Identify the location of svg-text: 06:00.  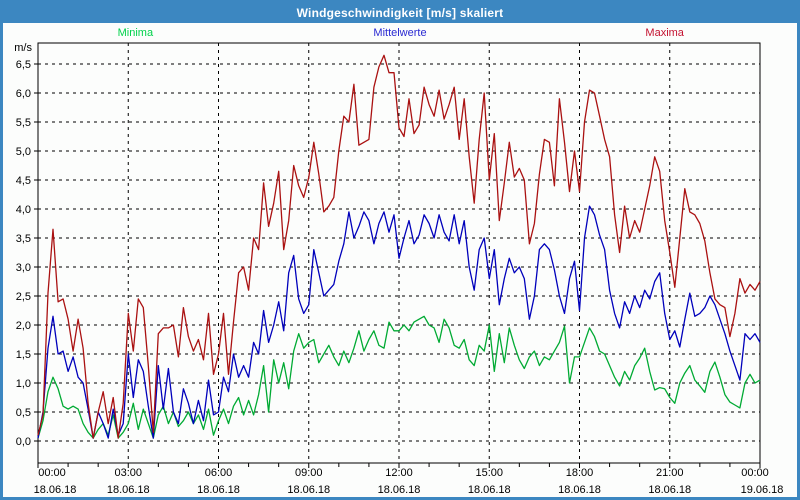
(219, 473).